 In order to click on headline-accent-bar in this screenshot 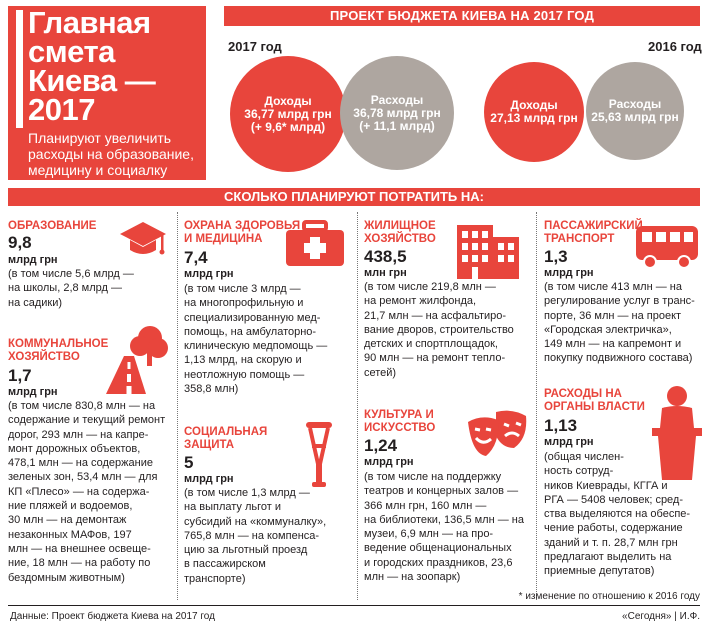, I will do `click(19, 69)`.